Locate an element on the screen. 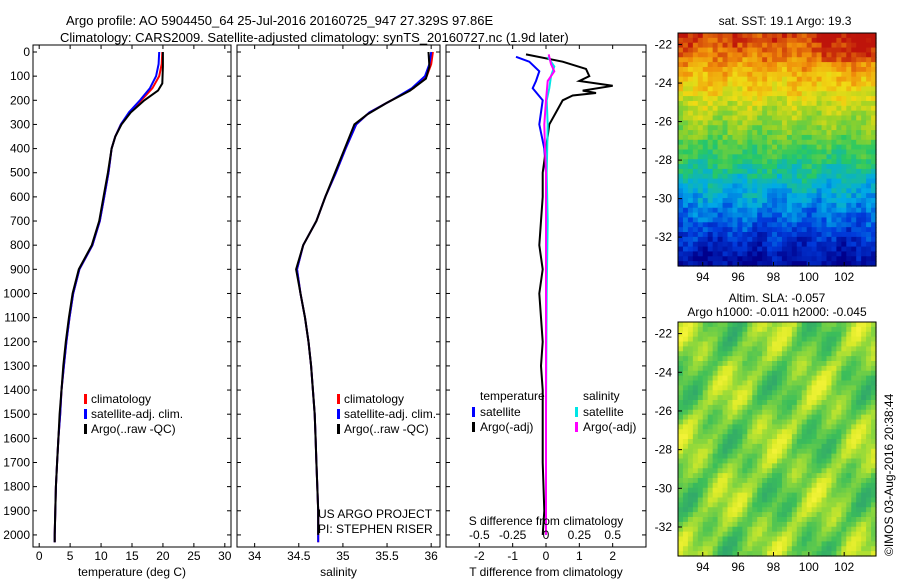 Image resolution: width=900 pixels, height=580 pixels. sst_map-xtick-label: 96 is located at coordinates (738, 277).